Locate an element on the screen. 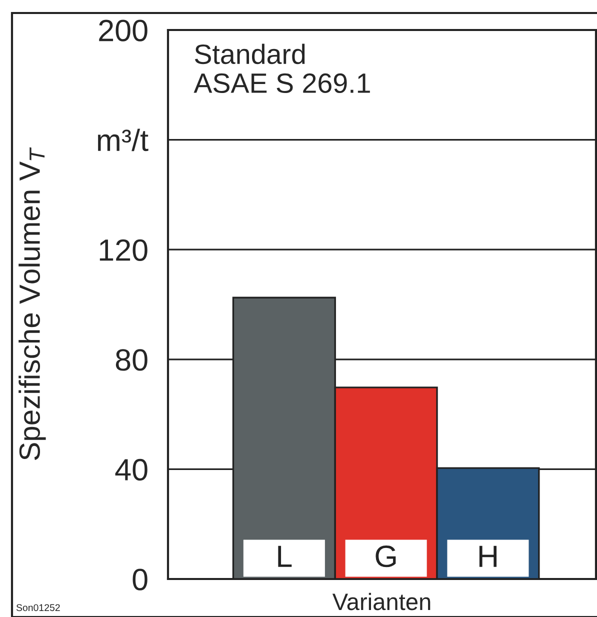 The height and width of the screenshot is (617, 597). y-tick-label: 200 is located at coordinates (123, 31).